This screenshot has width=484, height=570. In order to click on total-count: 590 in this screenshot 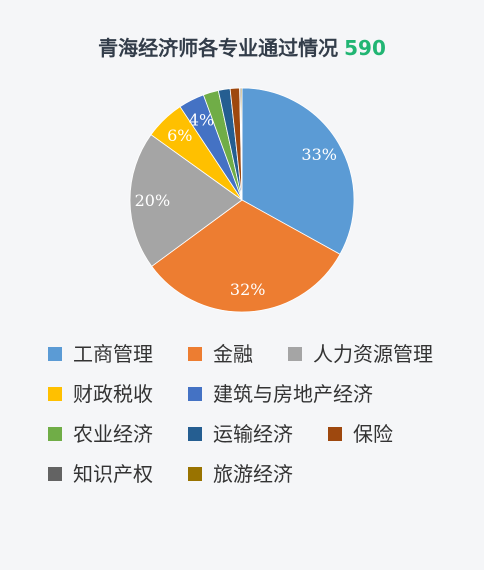, I will do `click(365, 48)`.